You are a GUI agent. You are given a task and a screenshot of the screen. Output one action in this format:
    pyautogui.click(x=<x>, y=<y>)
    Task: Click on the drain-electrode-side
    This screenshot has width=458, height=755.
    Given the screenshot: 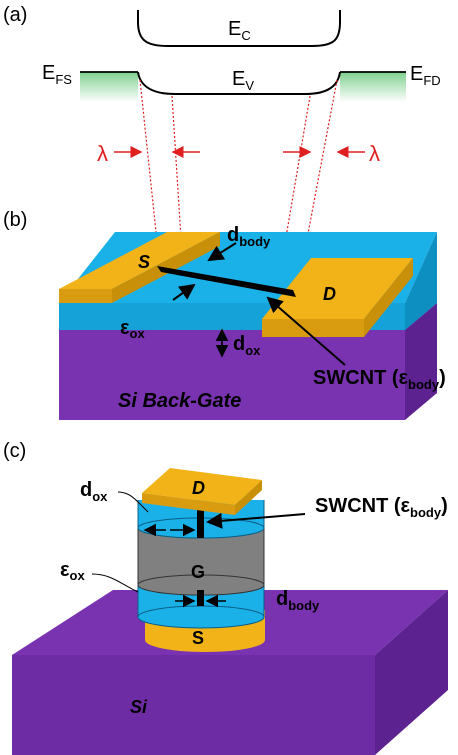 What is the action you would take?
    pyautogui.click(x=388, y=297)
    